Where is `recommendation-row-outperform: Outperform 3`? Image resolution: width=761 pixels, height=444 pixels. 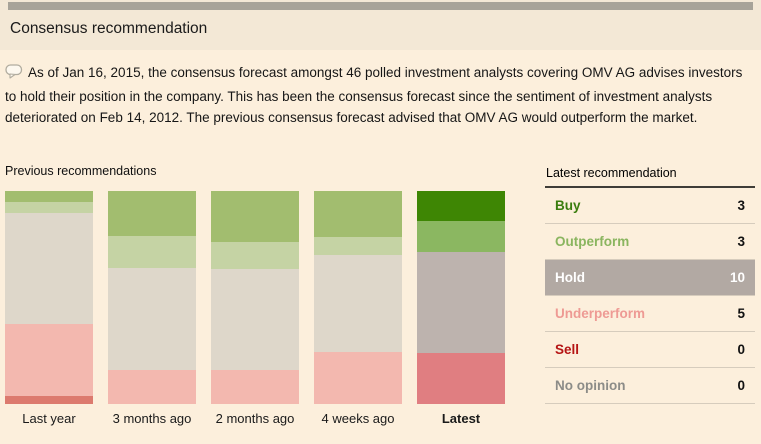
recommendation-row-outperform: Outperform 3 is located at coordinates (650, 242).